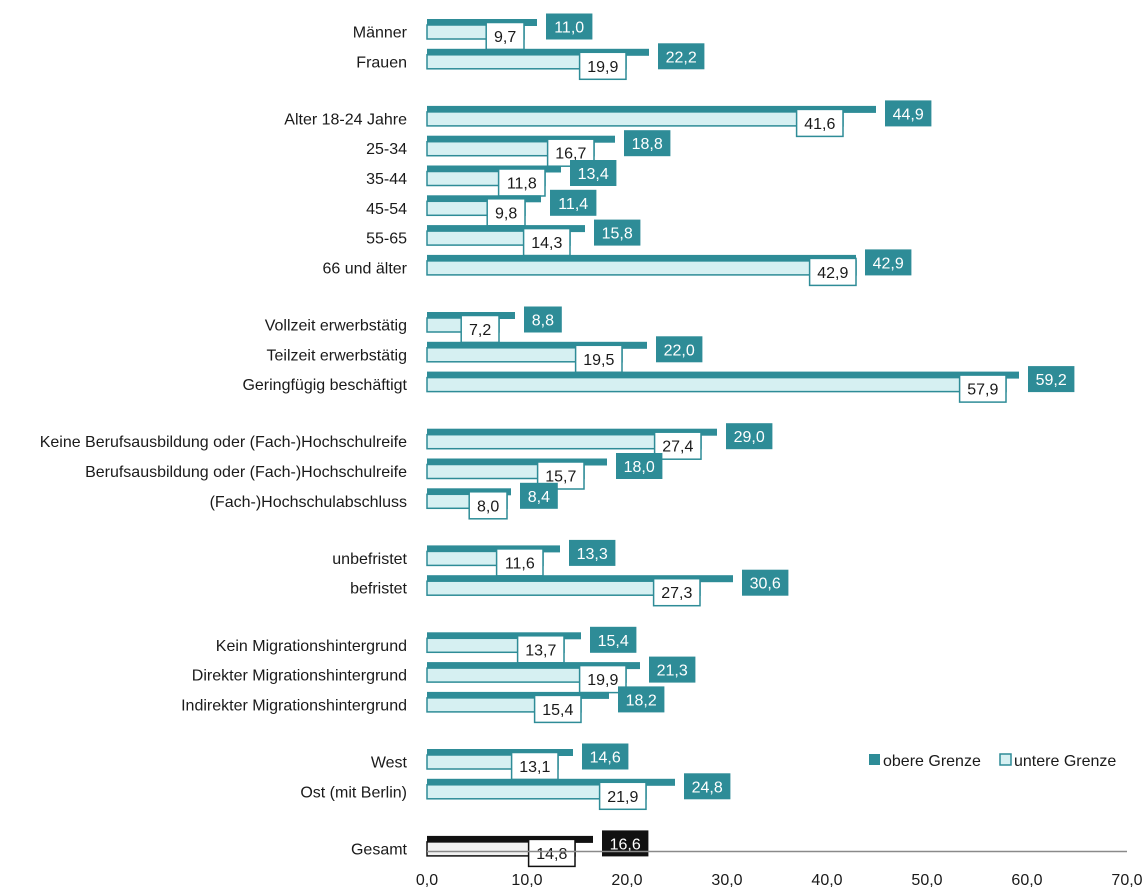  I want to click on lower-value-label: 11,6, so click(520, 563).